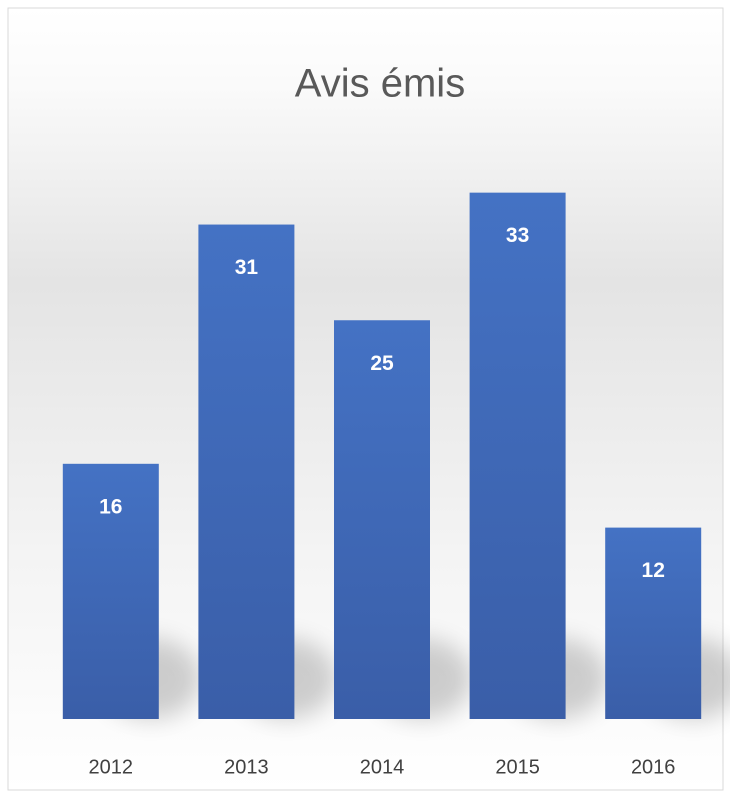 The image size is (730, 798). I want to click on x-tick-label: 2016, so click(653, 767).